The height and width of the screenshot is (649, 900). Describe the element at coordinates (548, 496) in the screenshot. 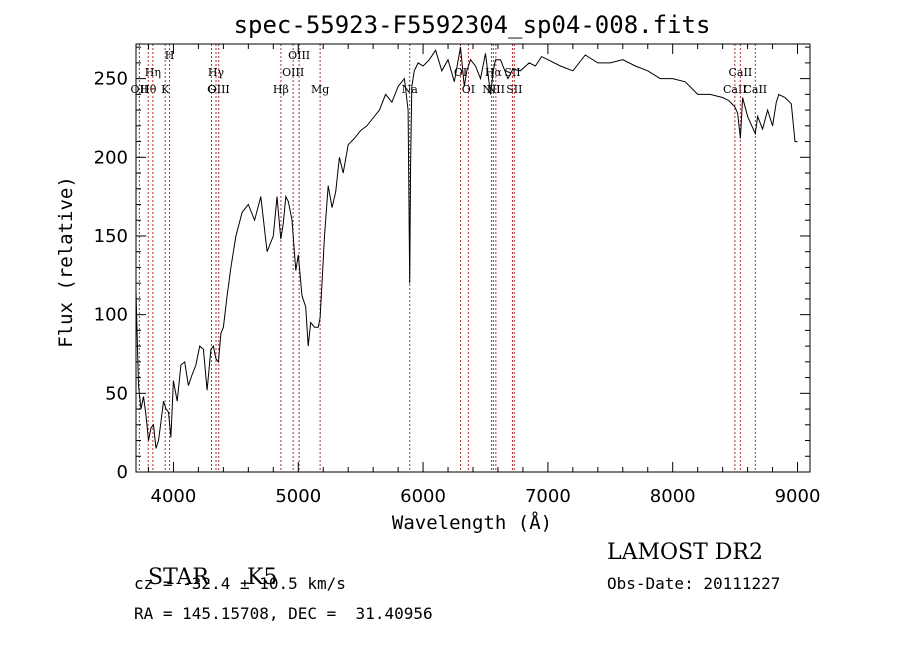

I see `x-tick-label: 7000` at that location.